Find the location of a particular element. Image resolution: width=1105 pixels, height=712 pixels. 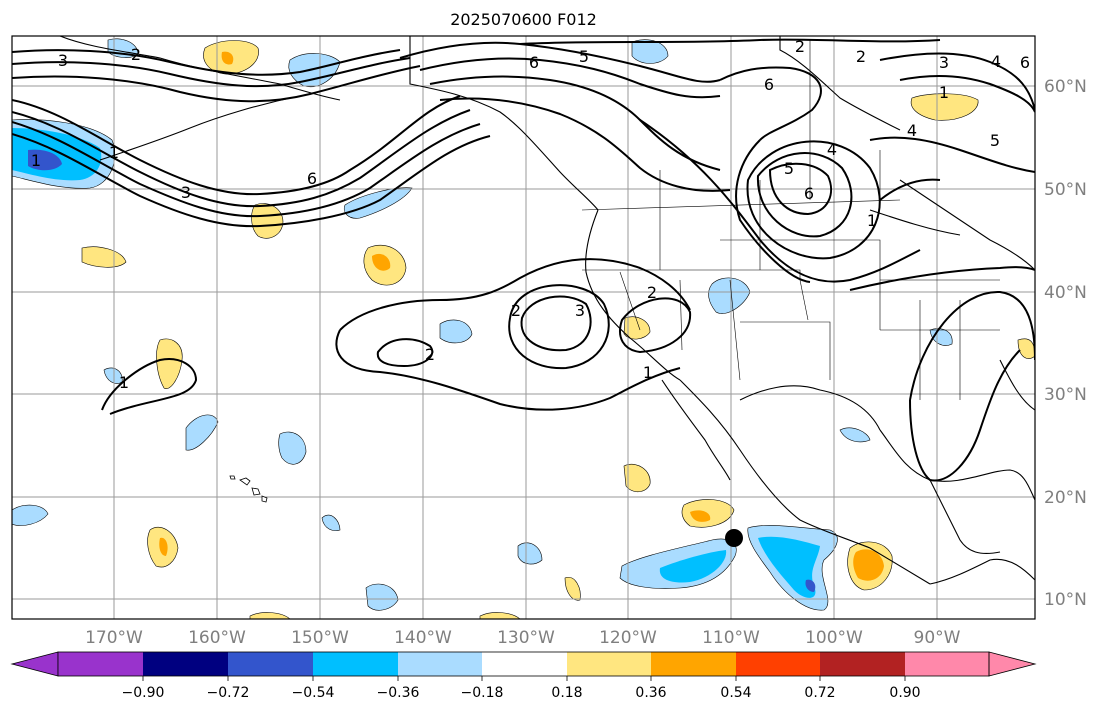

colorbar-tick-label: −0.54 is located at coordinates (313, 693).